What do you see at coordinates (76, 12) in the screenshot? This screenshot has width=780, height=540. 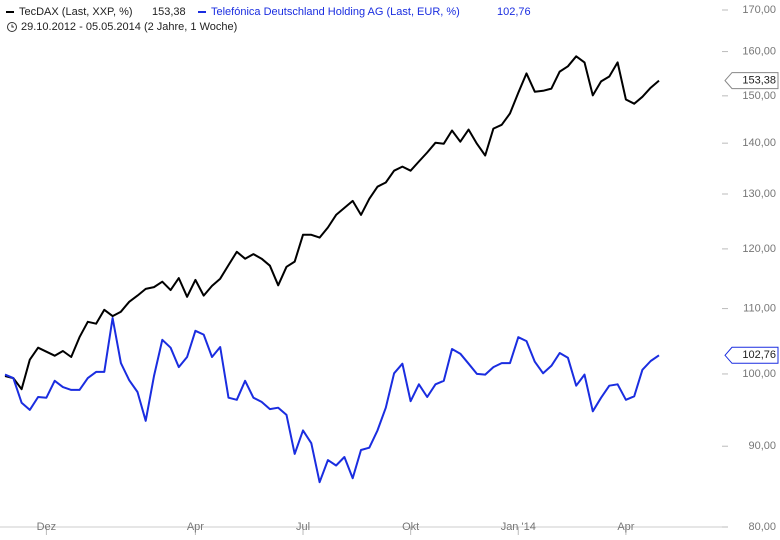 I see `legend-label: TecDAX (Last, XXP, %)` at bounding box center [76, 12].